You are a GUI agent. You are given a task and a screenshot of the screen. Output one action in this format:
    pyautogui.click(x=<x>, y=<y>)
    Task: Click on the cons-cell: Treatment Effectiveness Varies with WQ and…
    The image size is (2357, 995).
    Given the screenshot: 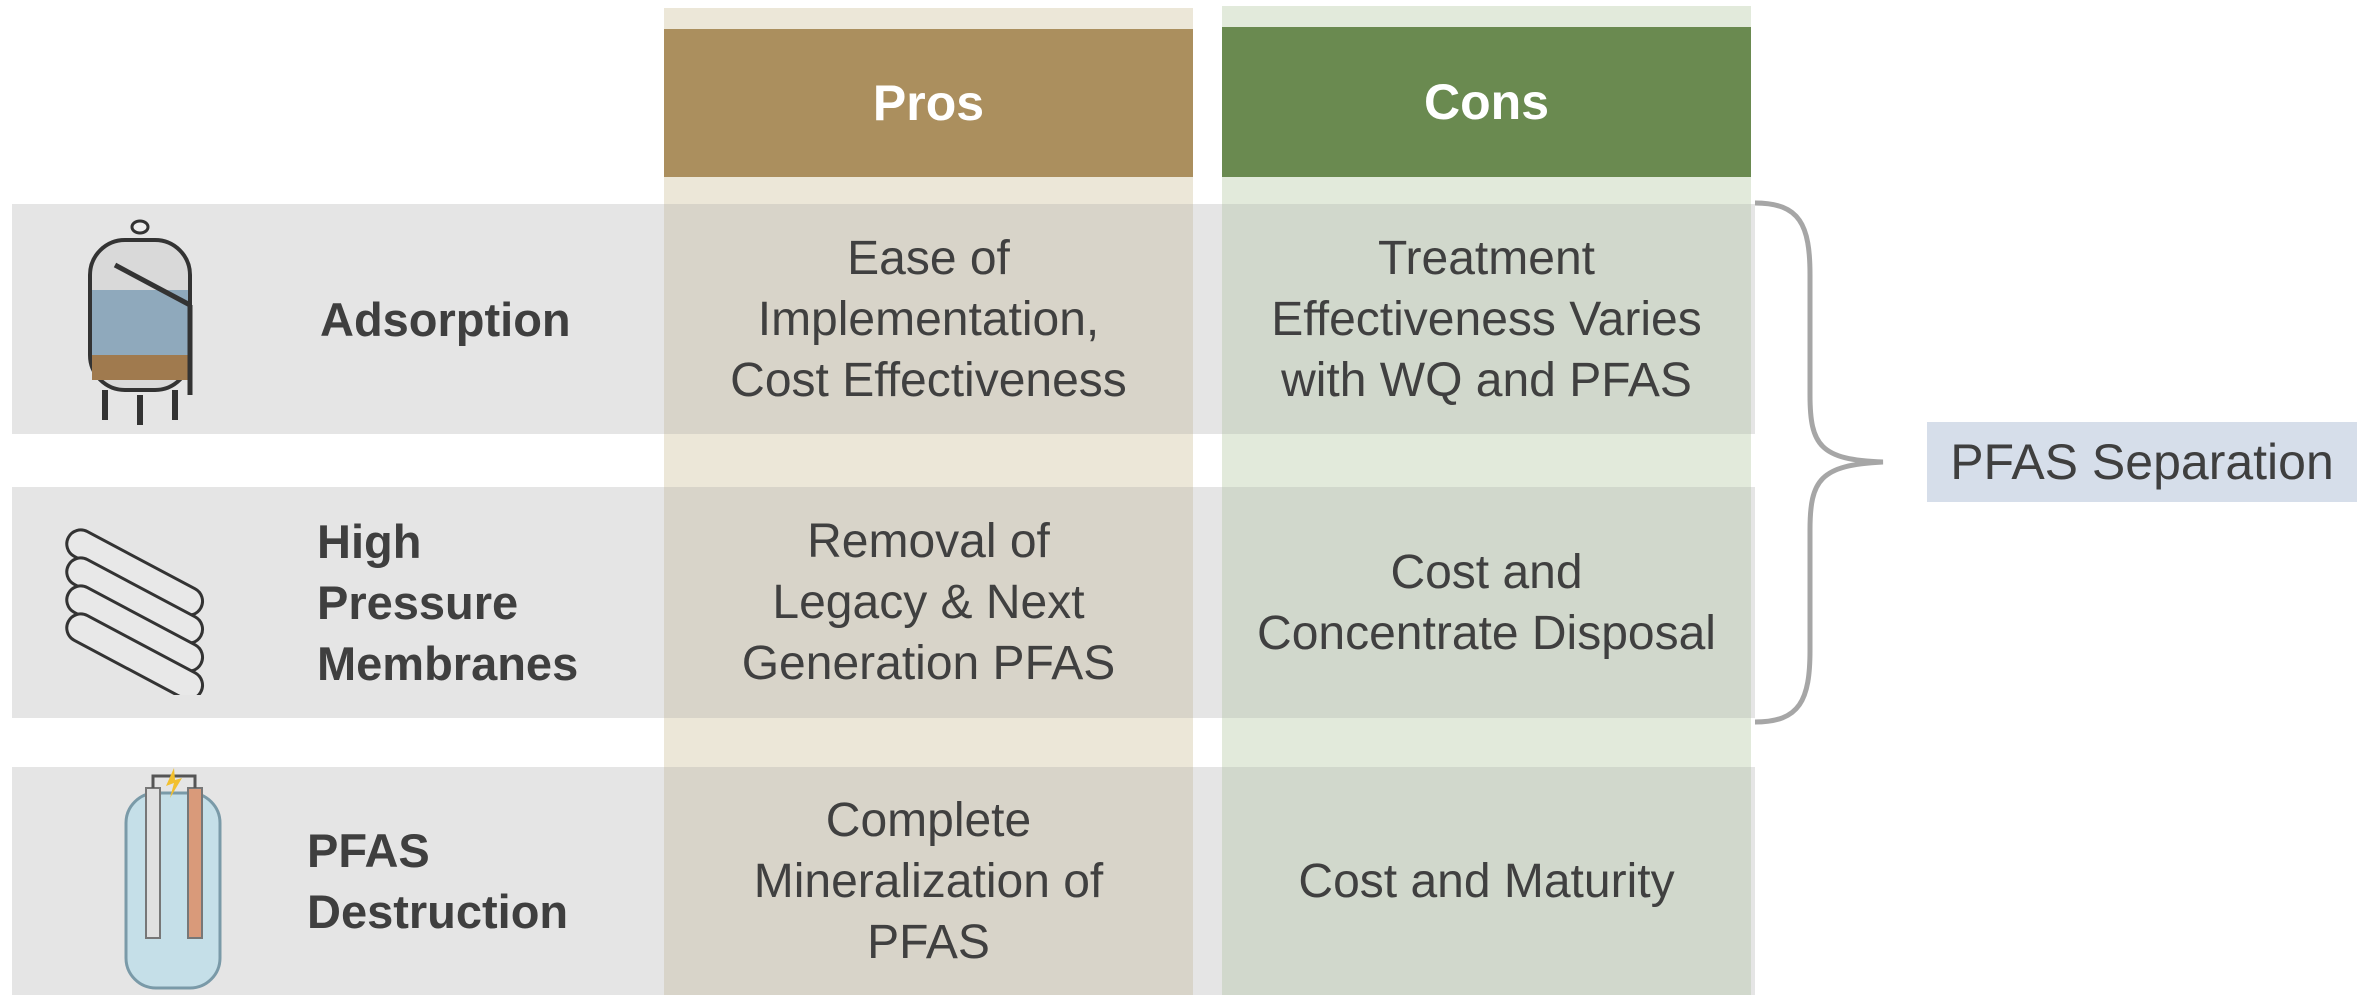 What is the action you would take?
    pyautogui.click(x=1486, y=319)
    